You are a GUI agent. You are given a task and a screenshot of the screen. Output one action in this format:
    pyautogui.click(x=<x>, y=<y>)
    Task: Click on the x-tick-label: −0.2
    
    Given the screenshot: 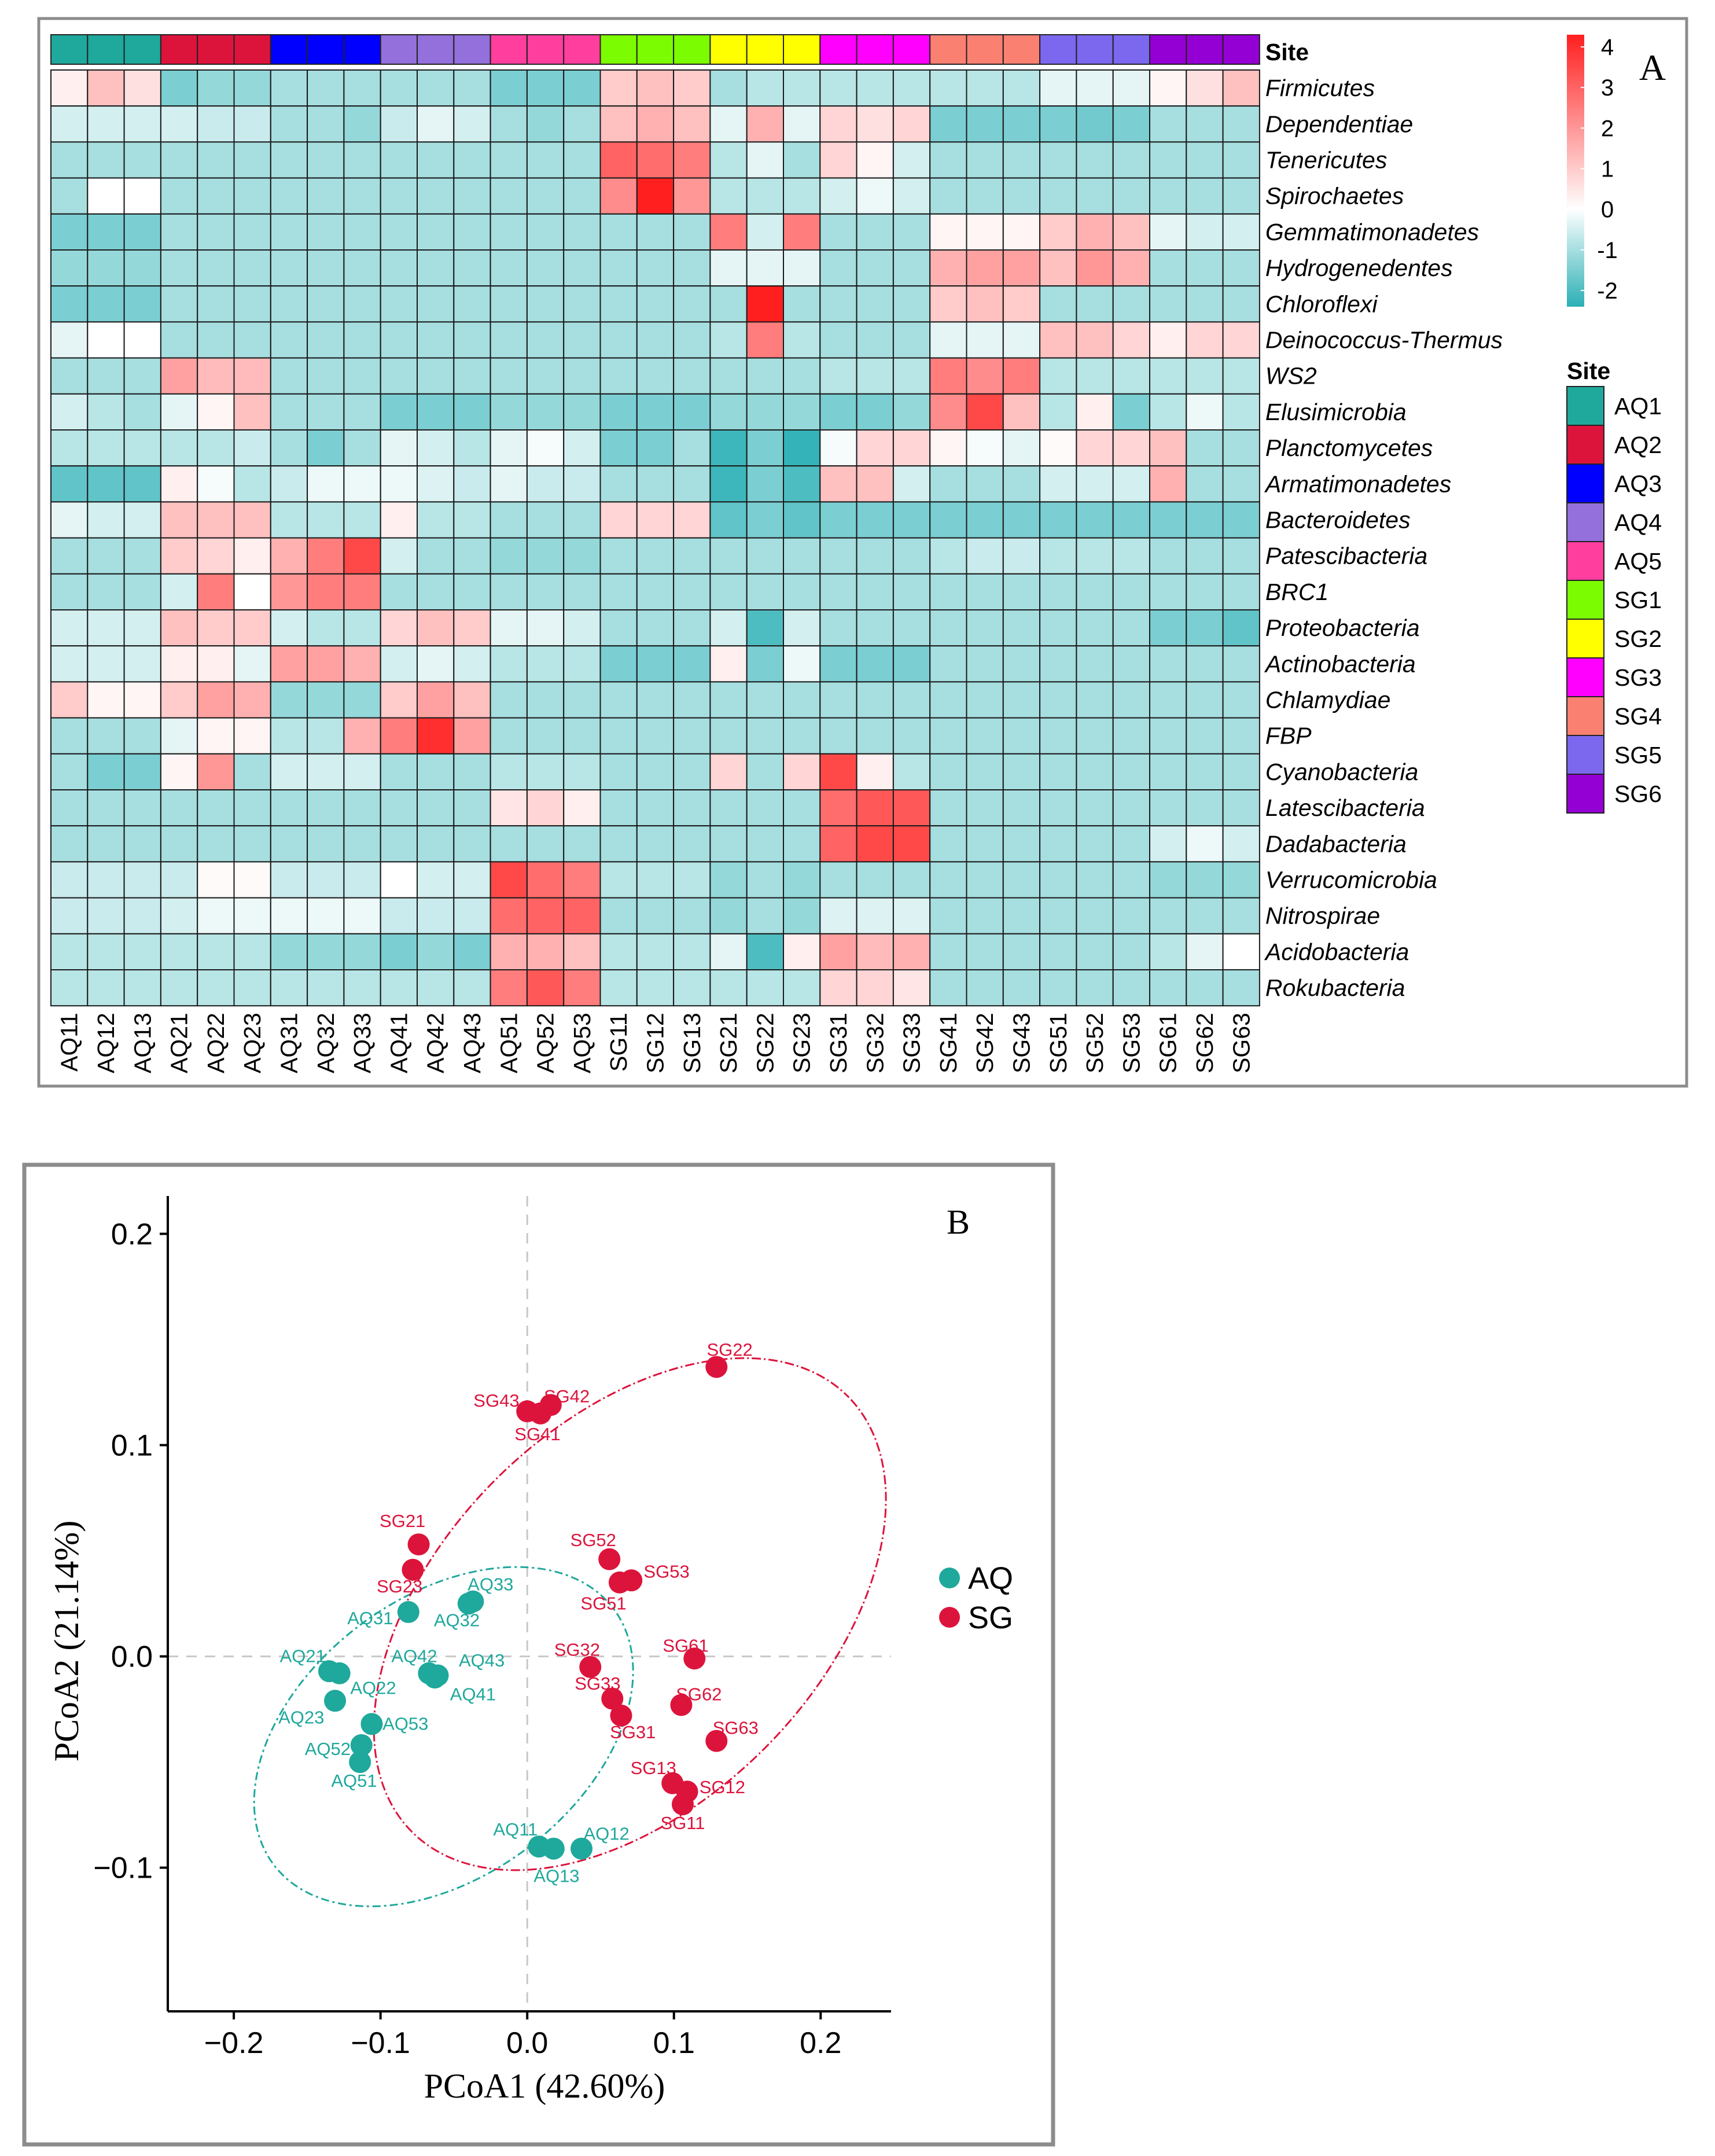 What is the action you would take?
    pyautogui.click(x=234, y=2043)
    